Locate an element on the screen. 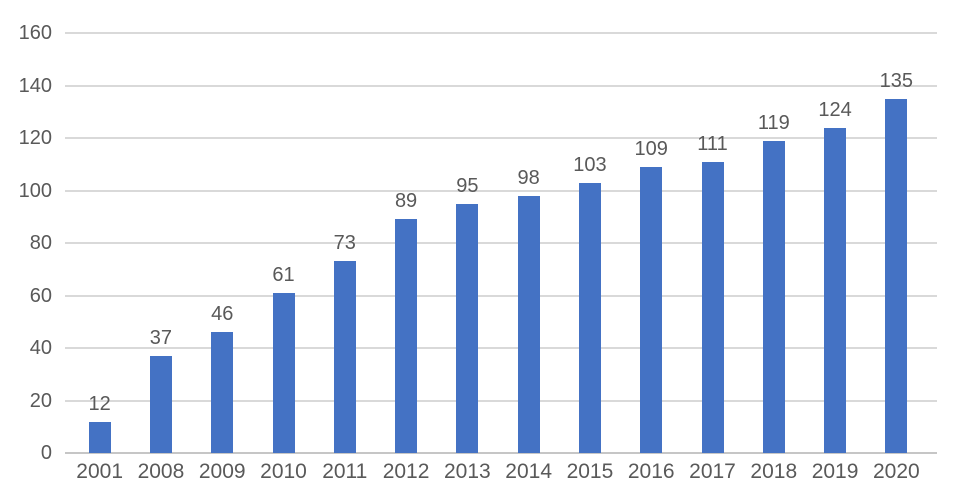 The width and height of the screenshot is (956, 503). x-axis-tick-label: 2015 is located at coordinates (590, 471).